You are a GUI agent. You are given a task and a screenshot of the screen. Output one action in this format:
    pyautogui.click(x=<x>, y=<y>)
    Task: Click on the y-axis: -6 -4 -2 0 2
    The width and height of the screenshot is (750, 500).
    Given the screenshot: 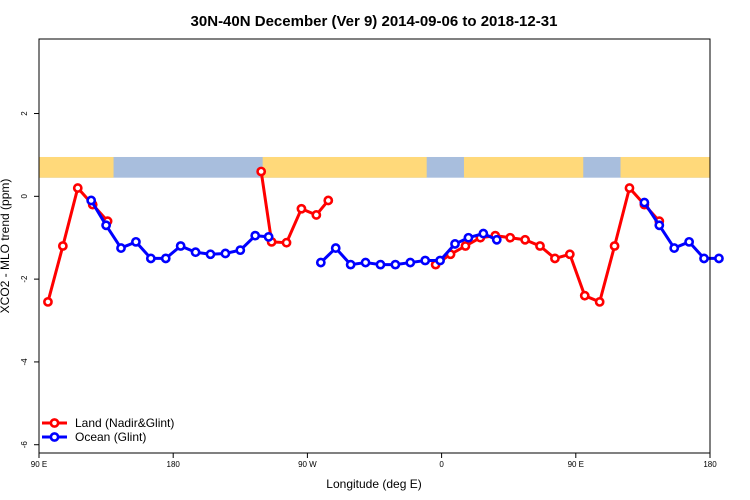 What is the action you would take?
    pyautogui.click(x=29, y=280)
    